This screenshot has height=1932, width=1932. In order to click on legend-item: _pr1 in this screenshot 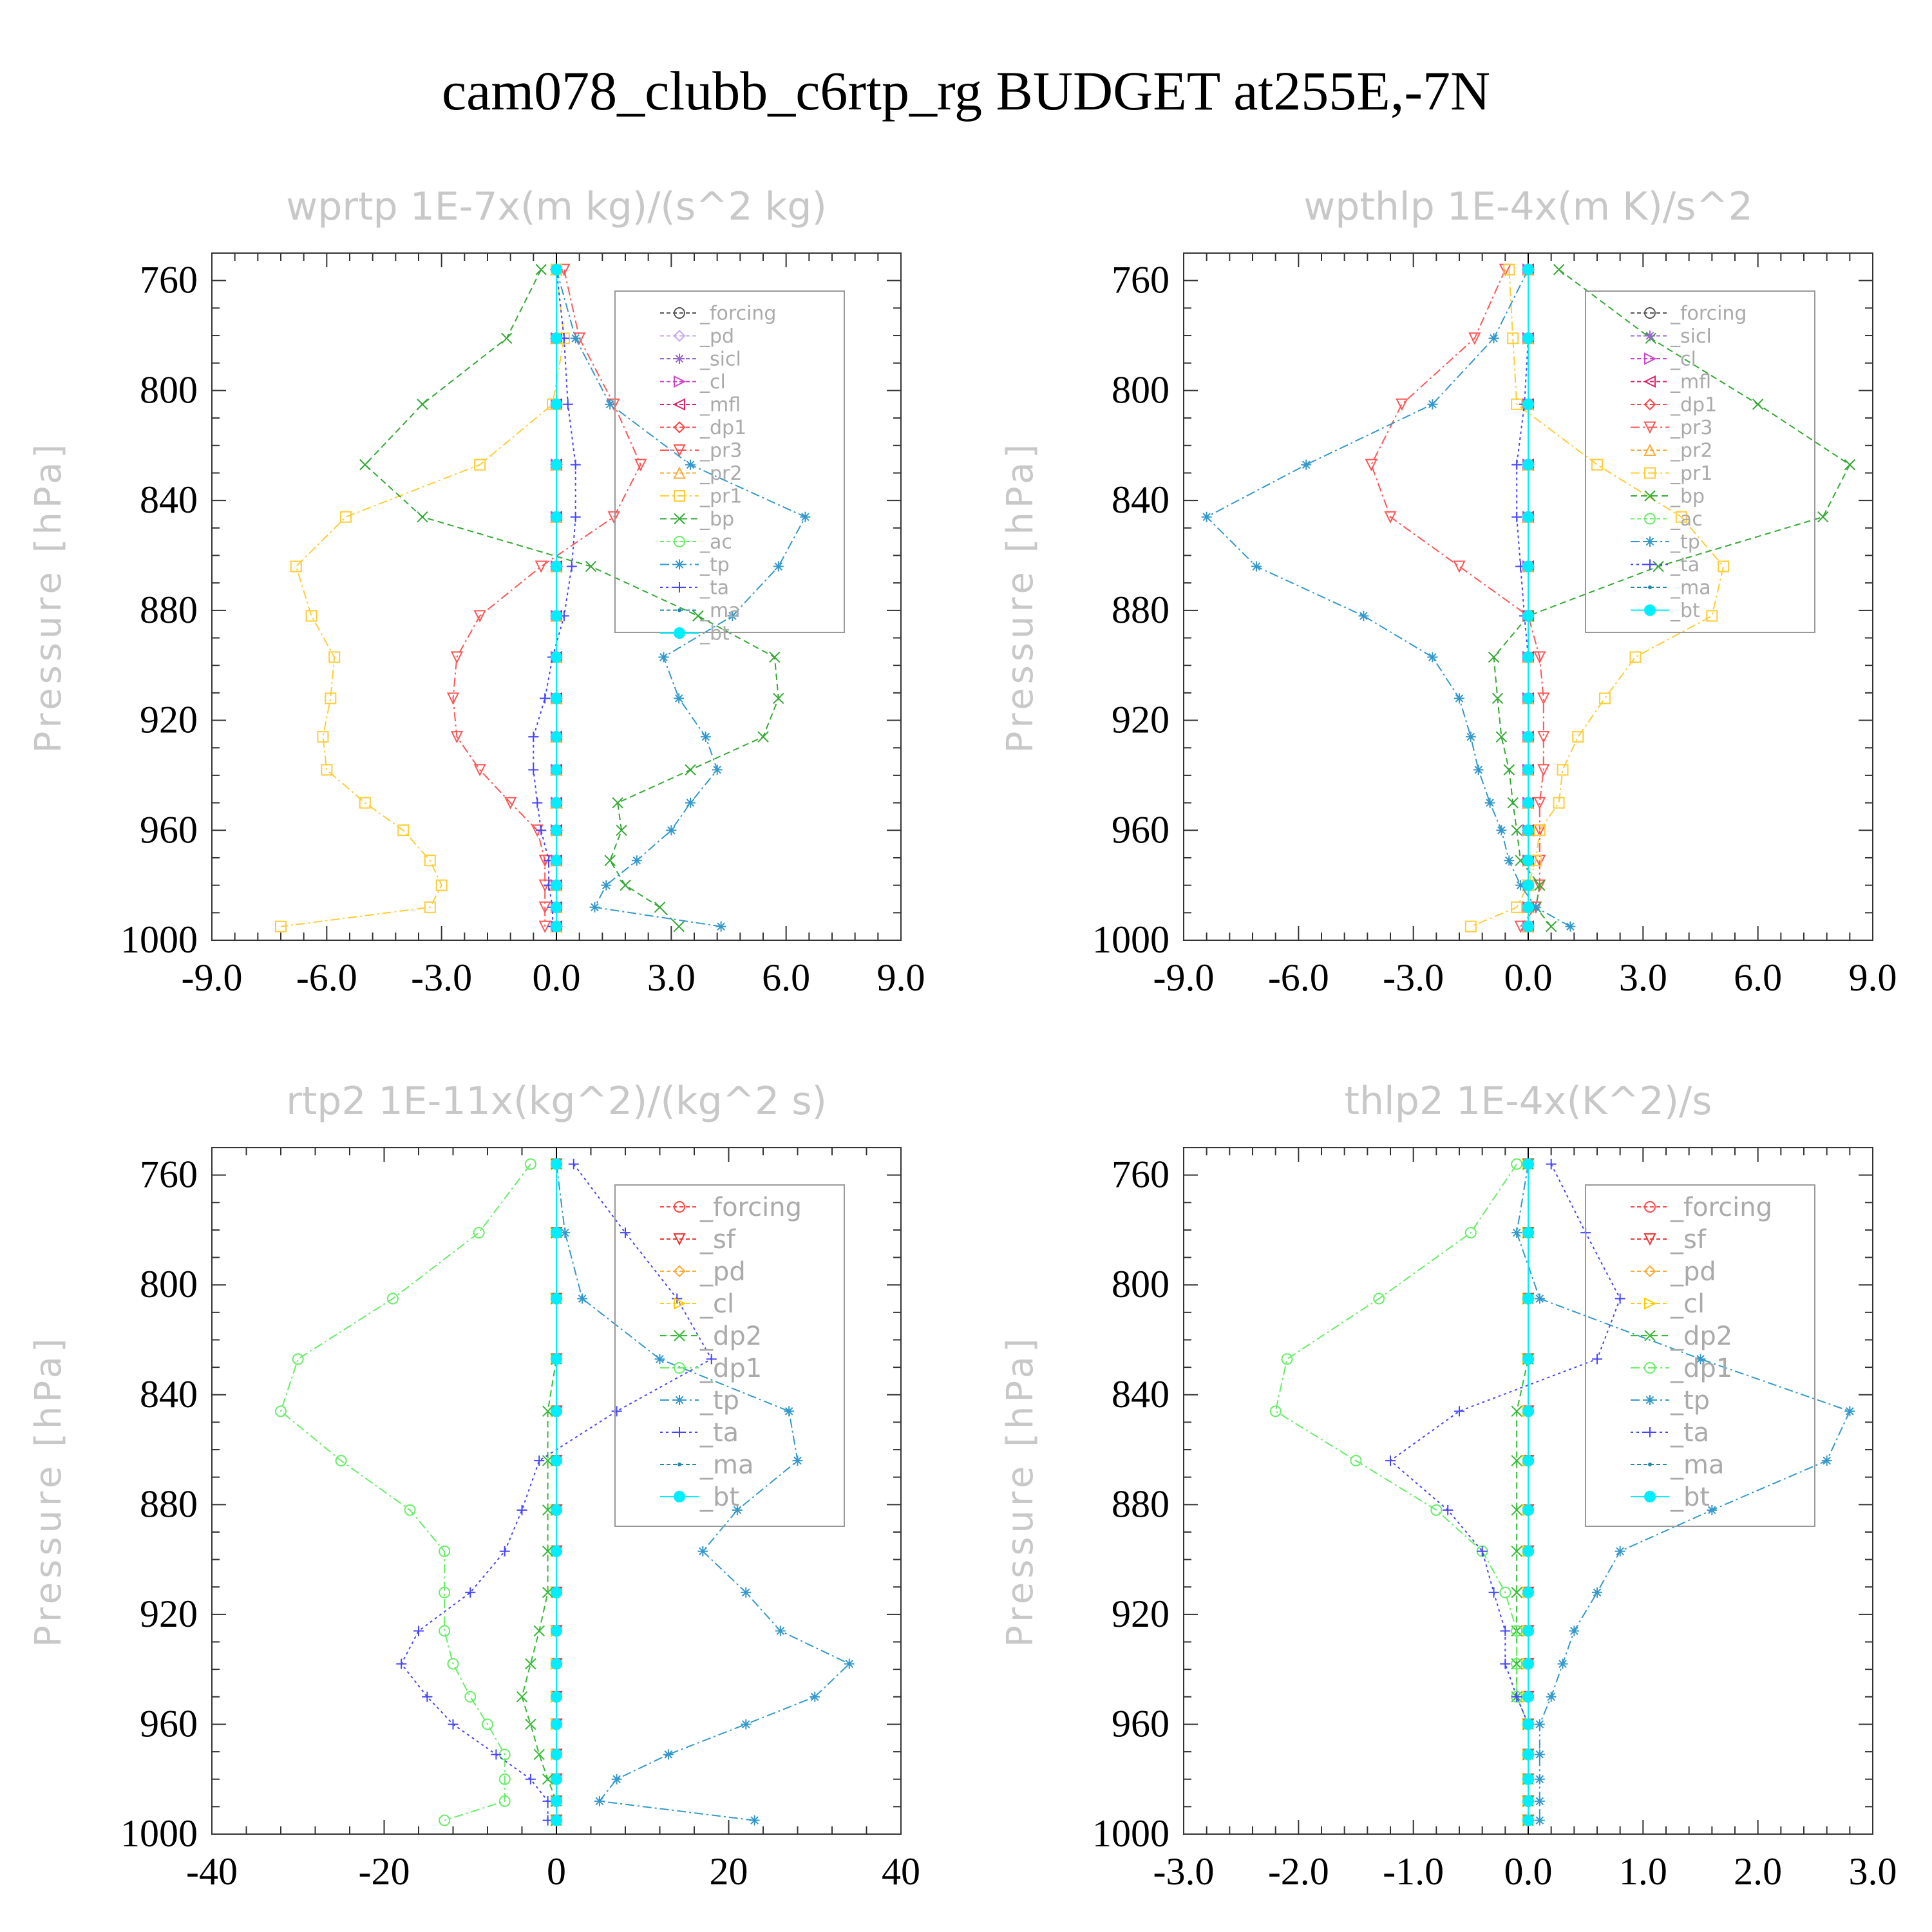, I will do `click(1671, 474)`.